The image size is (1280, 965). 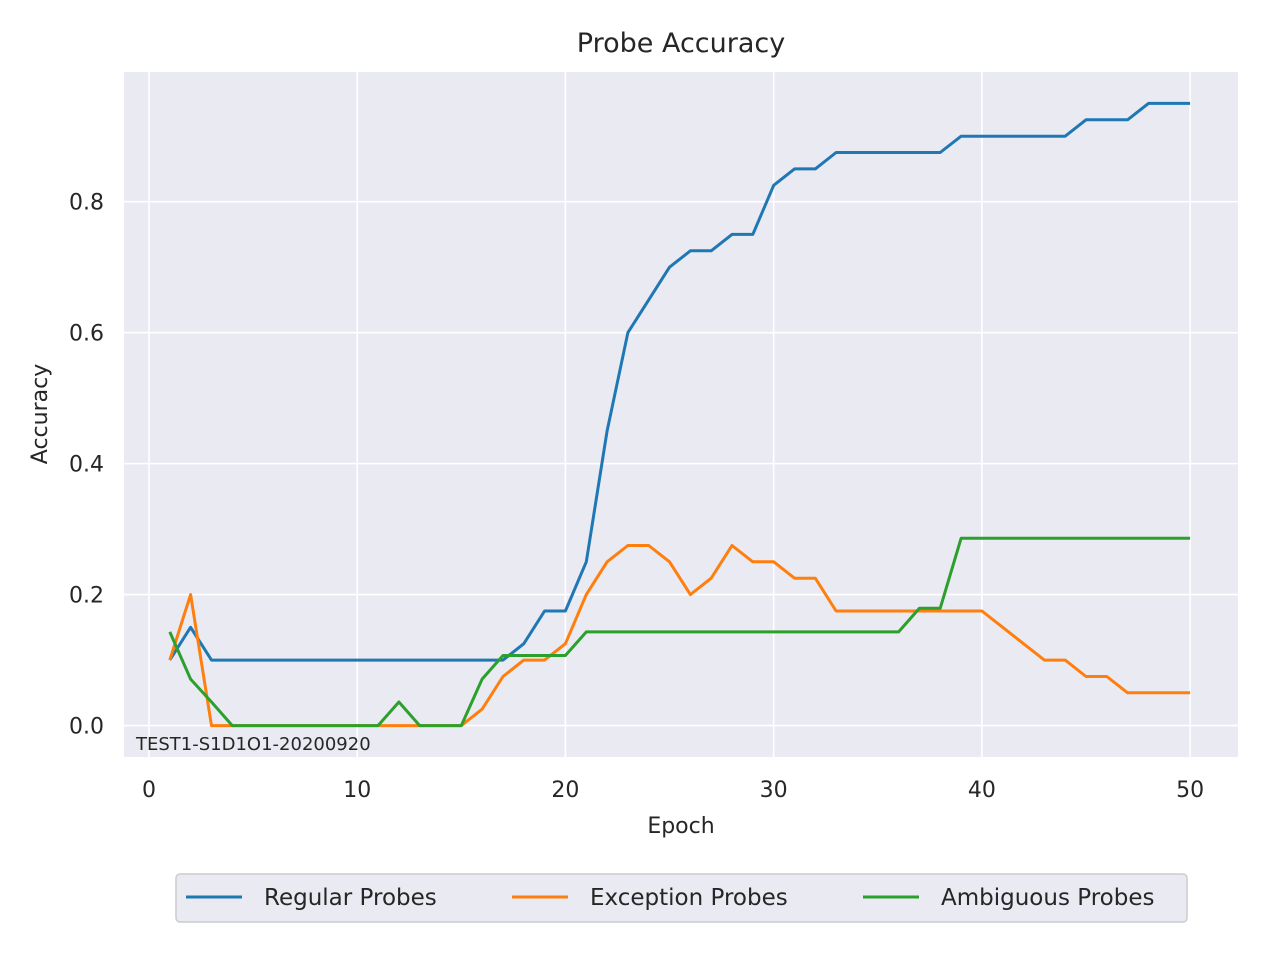 I want to click on x-tick-label: 0, so click(x=149, y=790).